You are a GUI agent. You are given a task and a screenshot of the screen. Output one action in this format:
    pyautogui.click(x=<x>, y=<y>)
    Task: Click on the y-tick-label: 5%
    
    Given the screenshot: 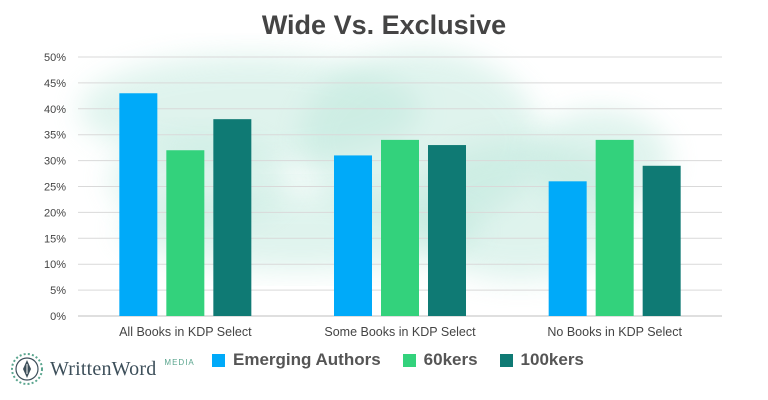 What is the action you would take?
    pyautogui.click(x=58, y=291)
    